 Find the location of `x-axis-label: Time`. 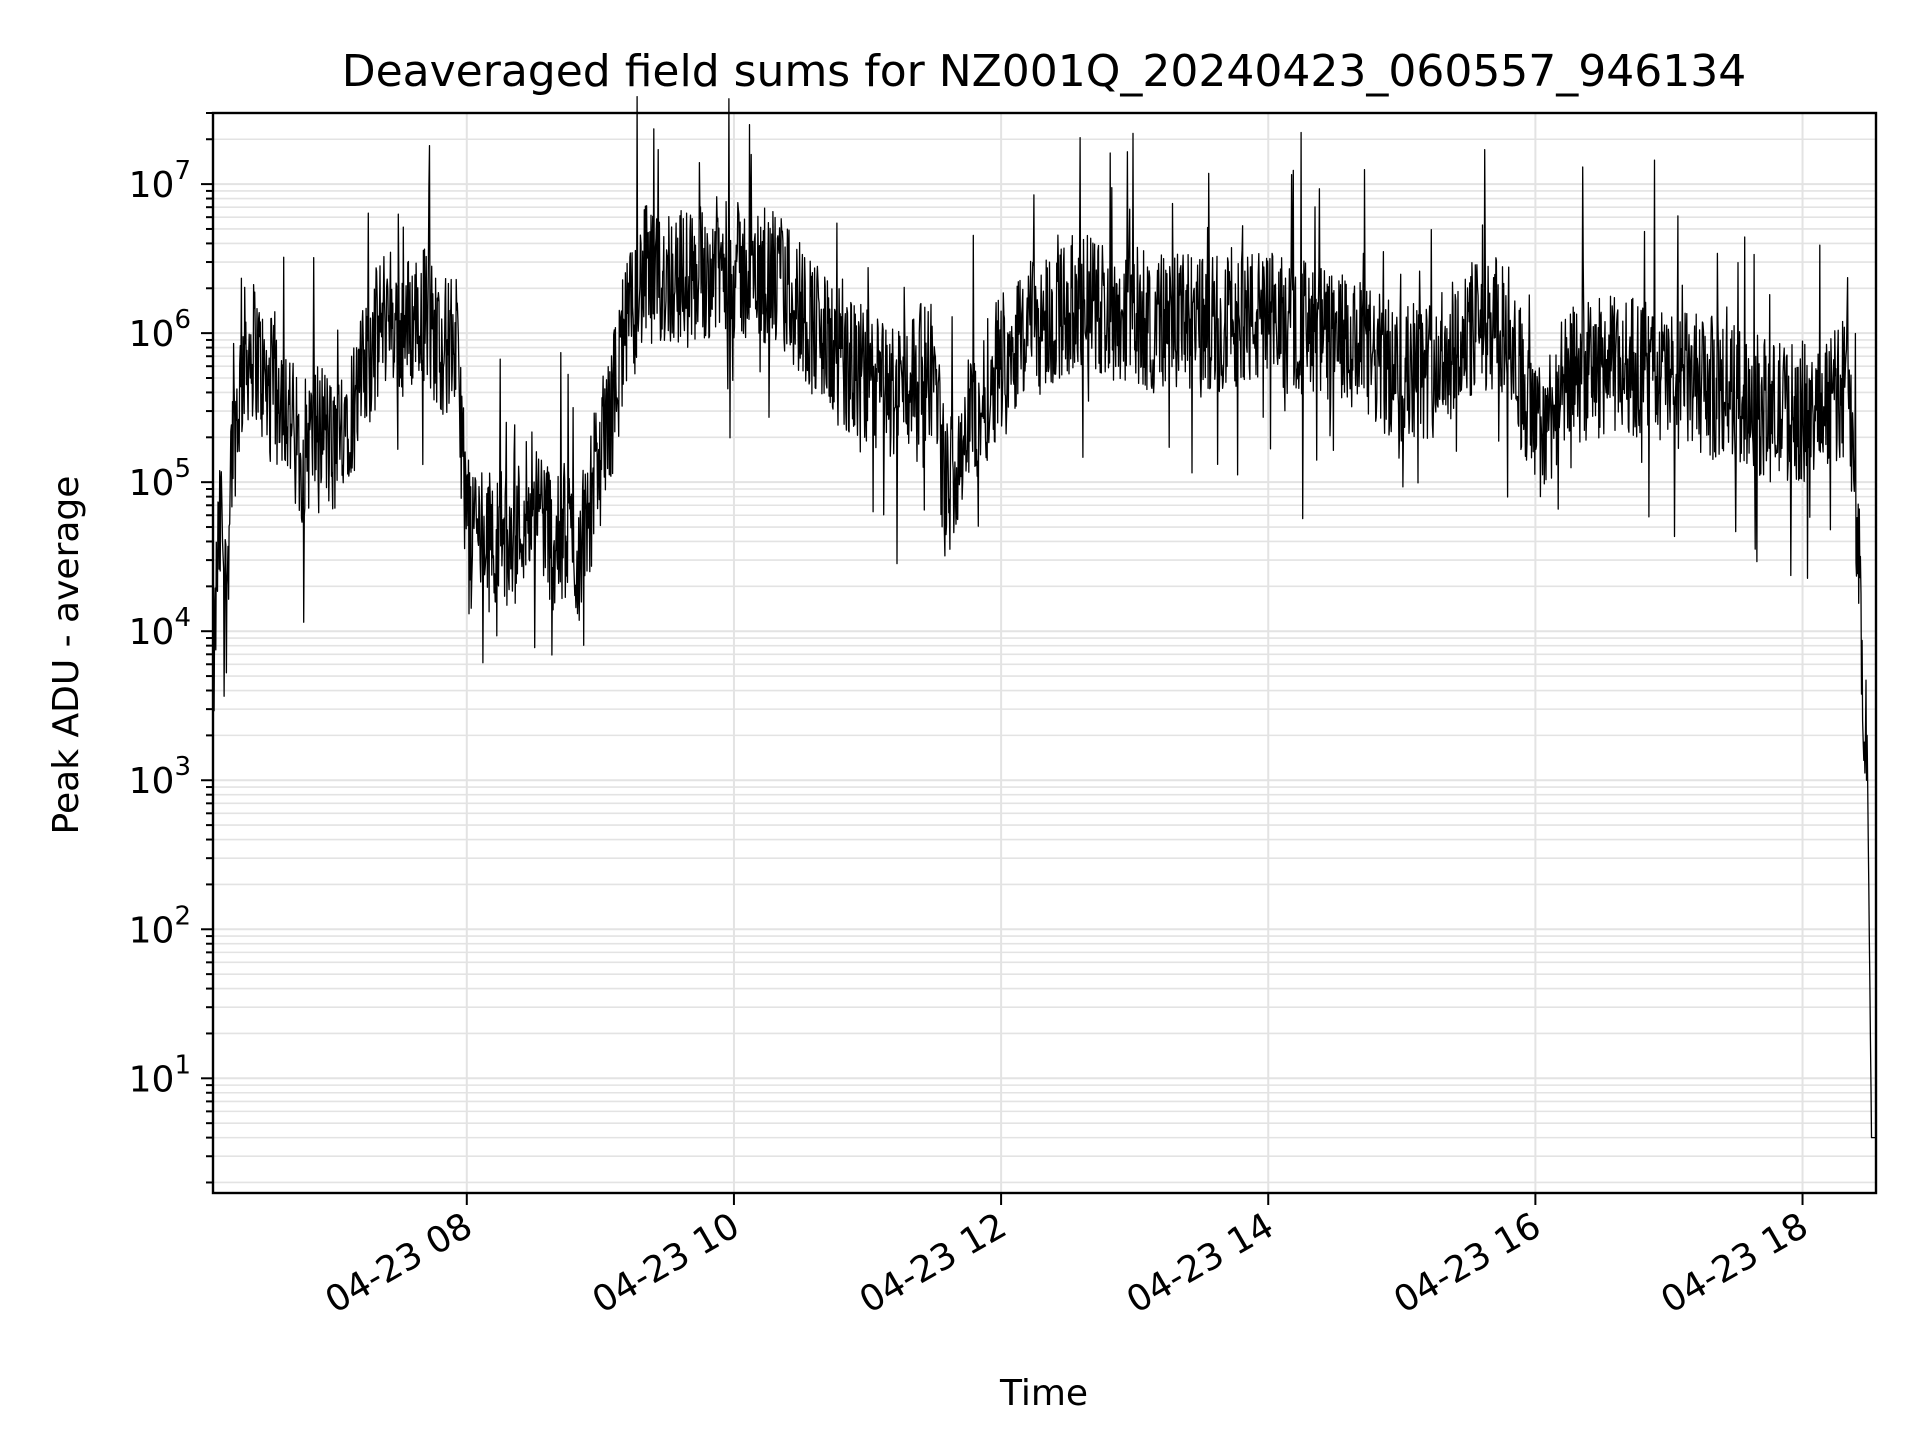

x-axis-label: Time is located at coordinates (1043, 1393).